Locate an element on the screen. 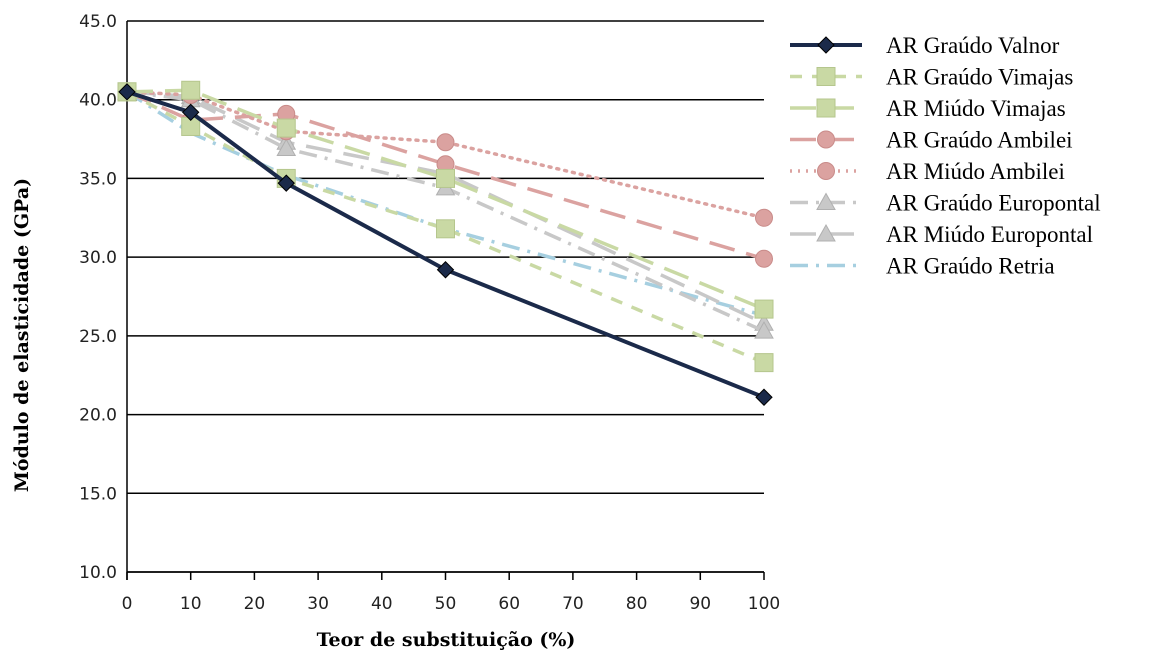 The height and width of the screenshot is (655, 1173). x-tick-label: 40 is located at coordinates (382, 604).